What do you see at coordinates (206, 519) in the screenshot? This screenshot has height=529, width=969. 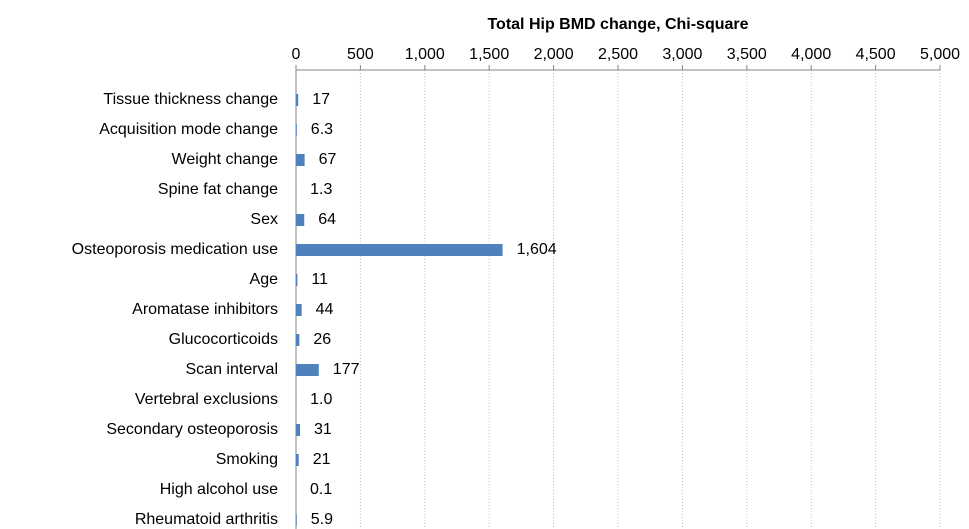 I see `y-tick-label: Rheumatoid arthritis` at bounding box center [206, 519].